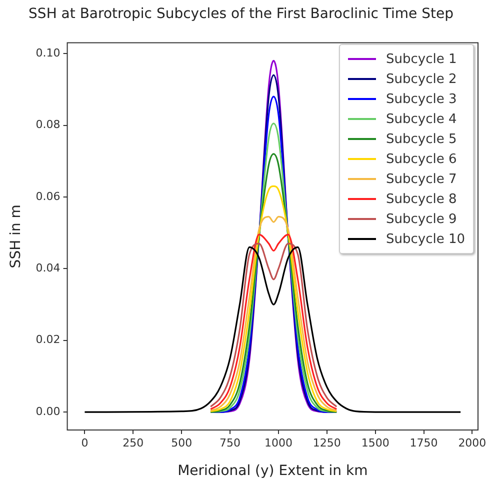  Describe the element at coordinates (133, 443) in the screenshot. I see `x-tick-label: 250` at that location.